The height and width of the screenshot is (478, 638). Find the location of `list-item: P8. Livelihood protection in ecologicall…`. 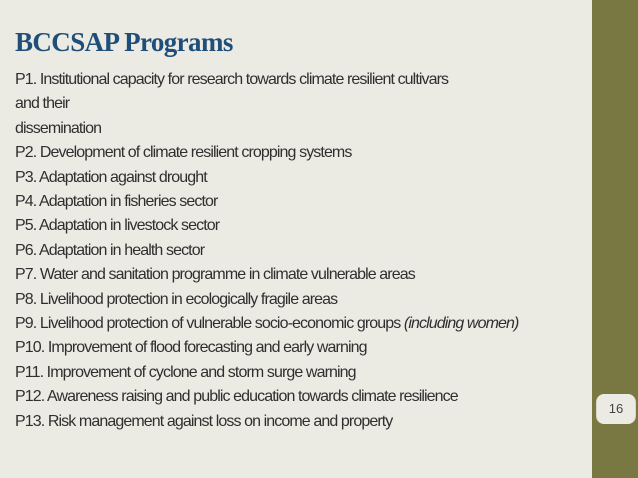

list-item: P8. Livelihood protection in ecologicall… is located at coordinates (176, 299).